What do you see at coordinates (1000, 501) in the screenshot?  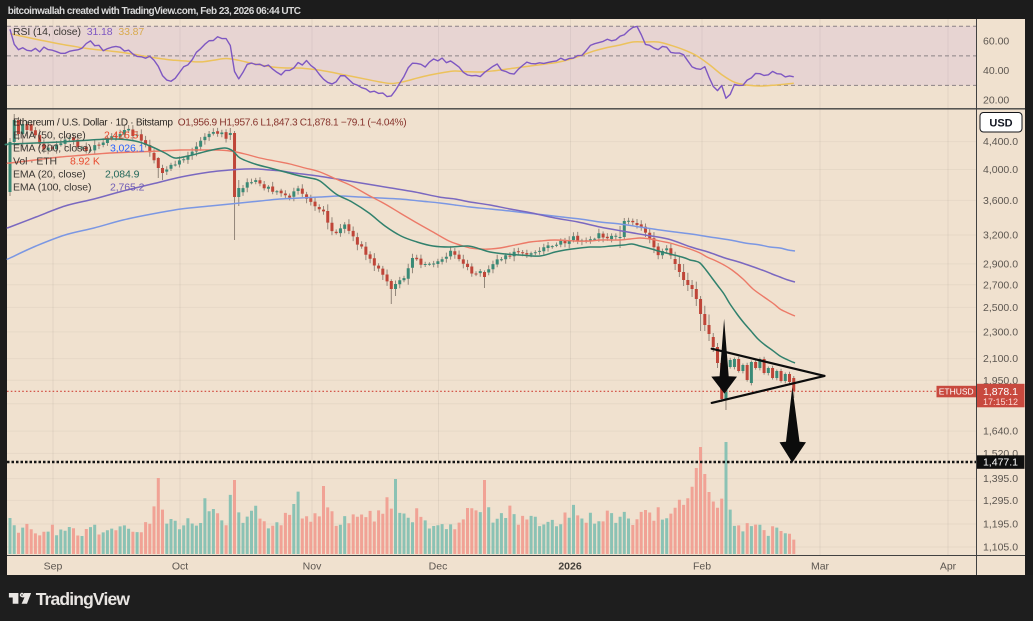 I see `svg-text: 1,295.0` at bounding box center [1000, 501].